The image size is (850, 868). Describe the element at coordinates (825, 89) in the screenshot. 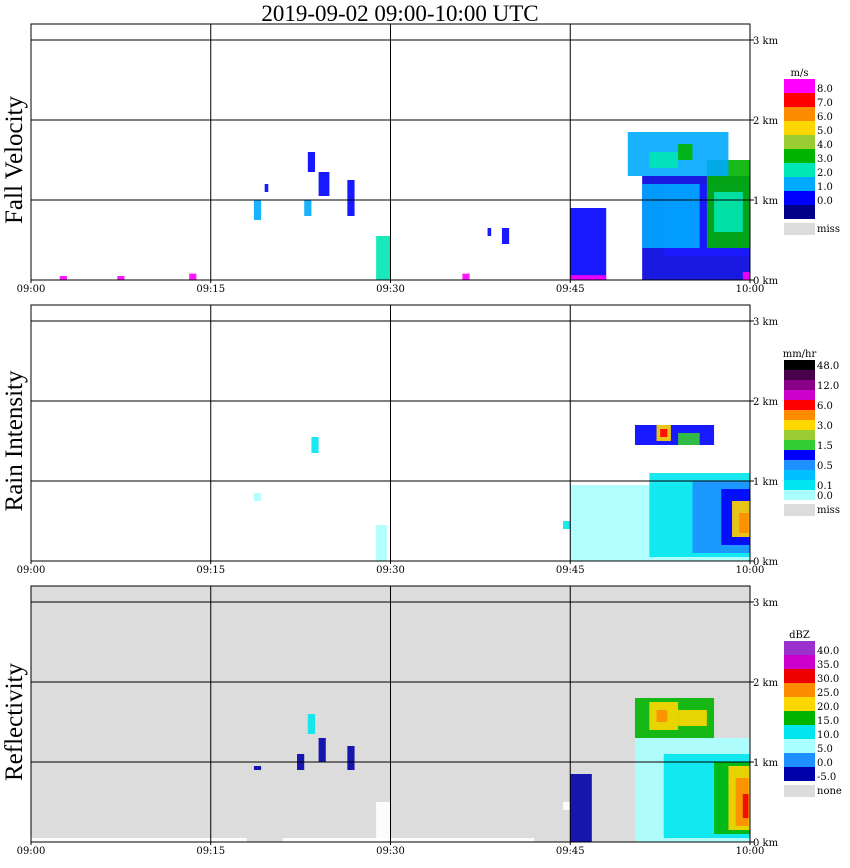

I see `legend-value-label: 8.0` at that location.